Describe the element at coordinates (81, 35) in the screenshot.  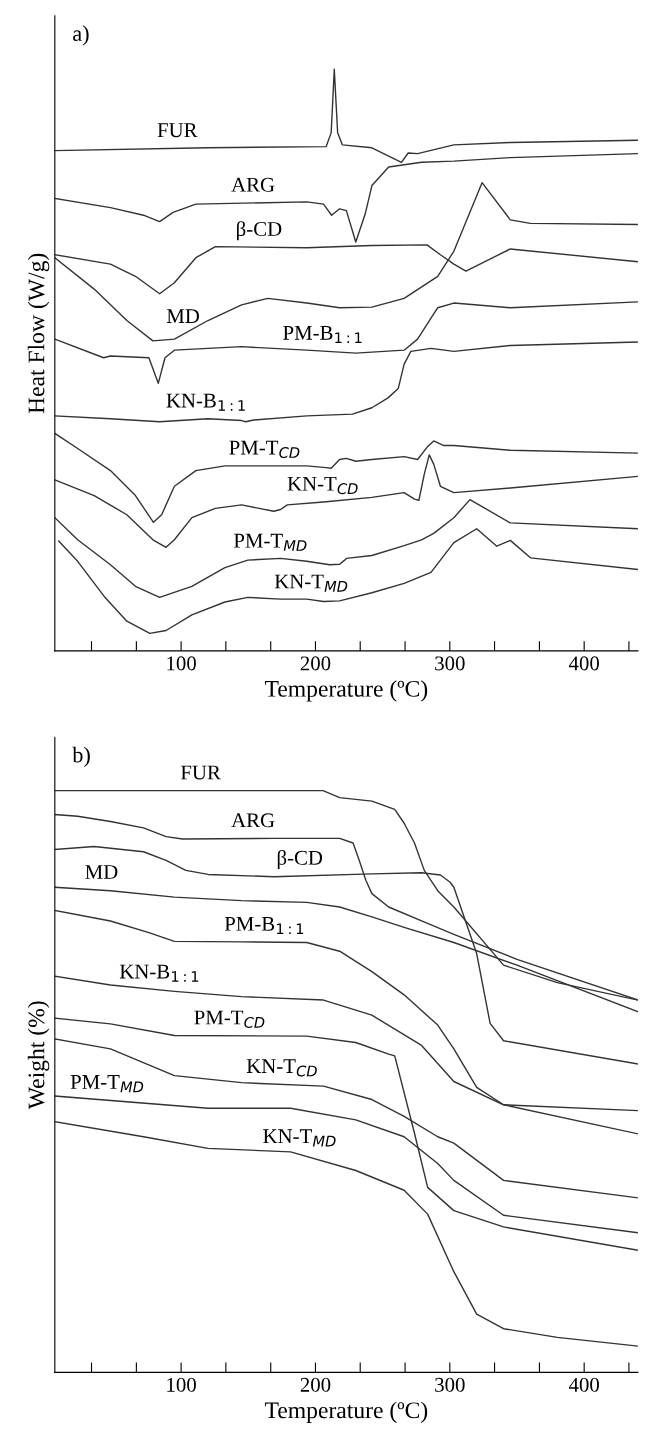
I see `text: a)` at that location.